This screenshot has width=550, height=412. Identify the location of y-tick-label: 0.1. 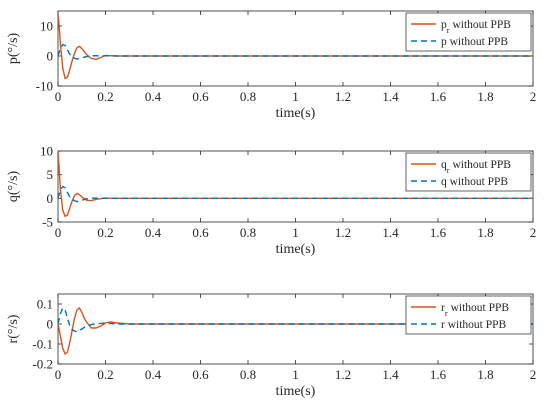
(45, 304).